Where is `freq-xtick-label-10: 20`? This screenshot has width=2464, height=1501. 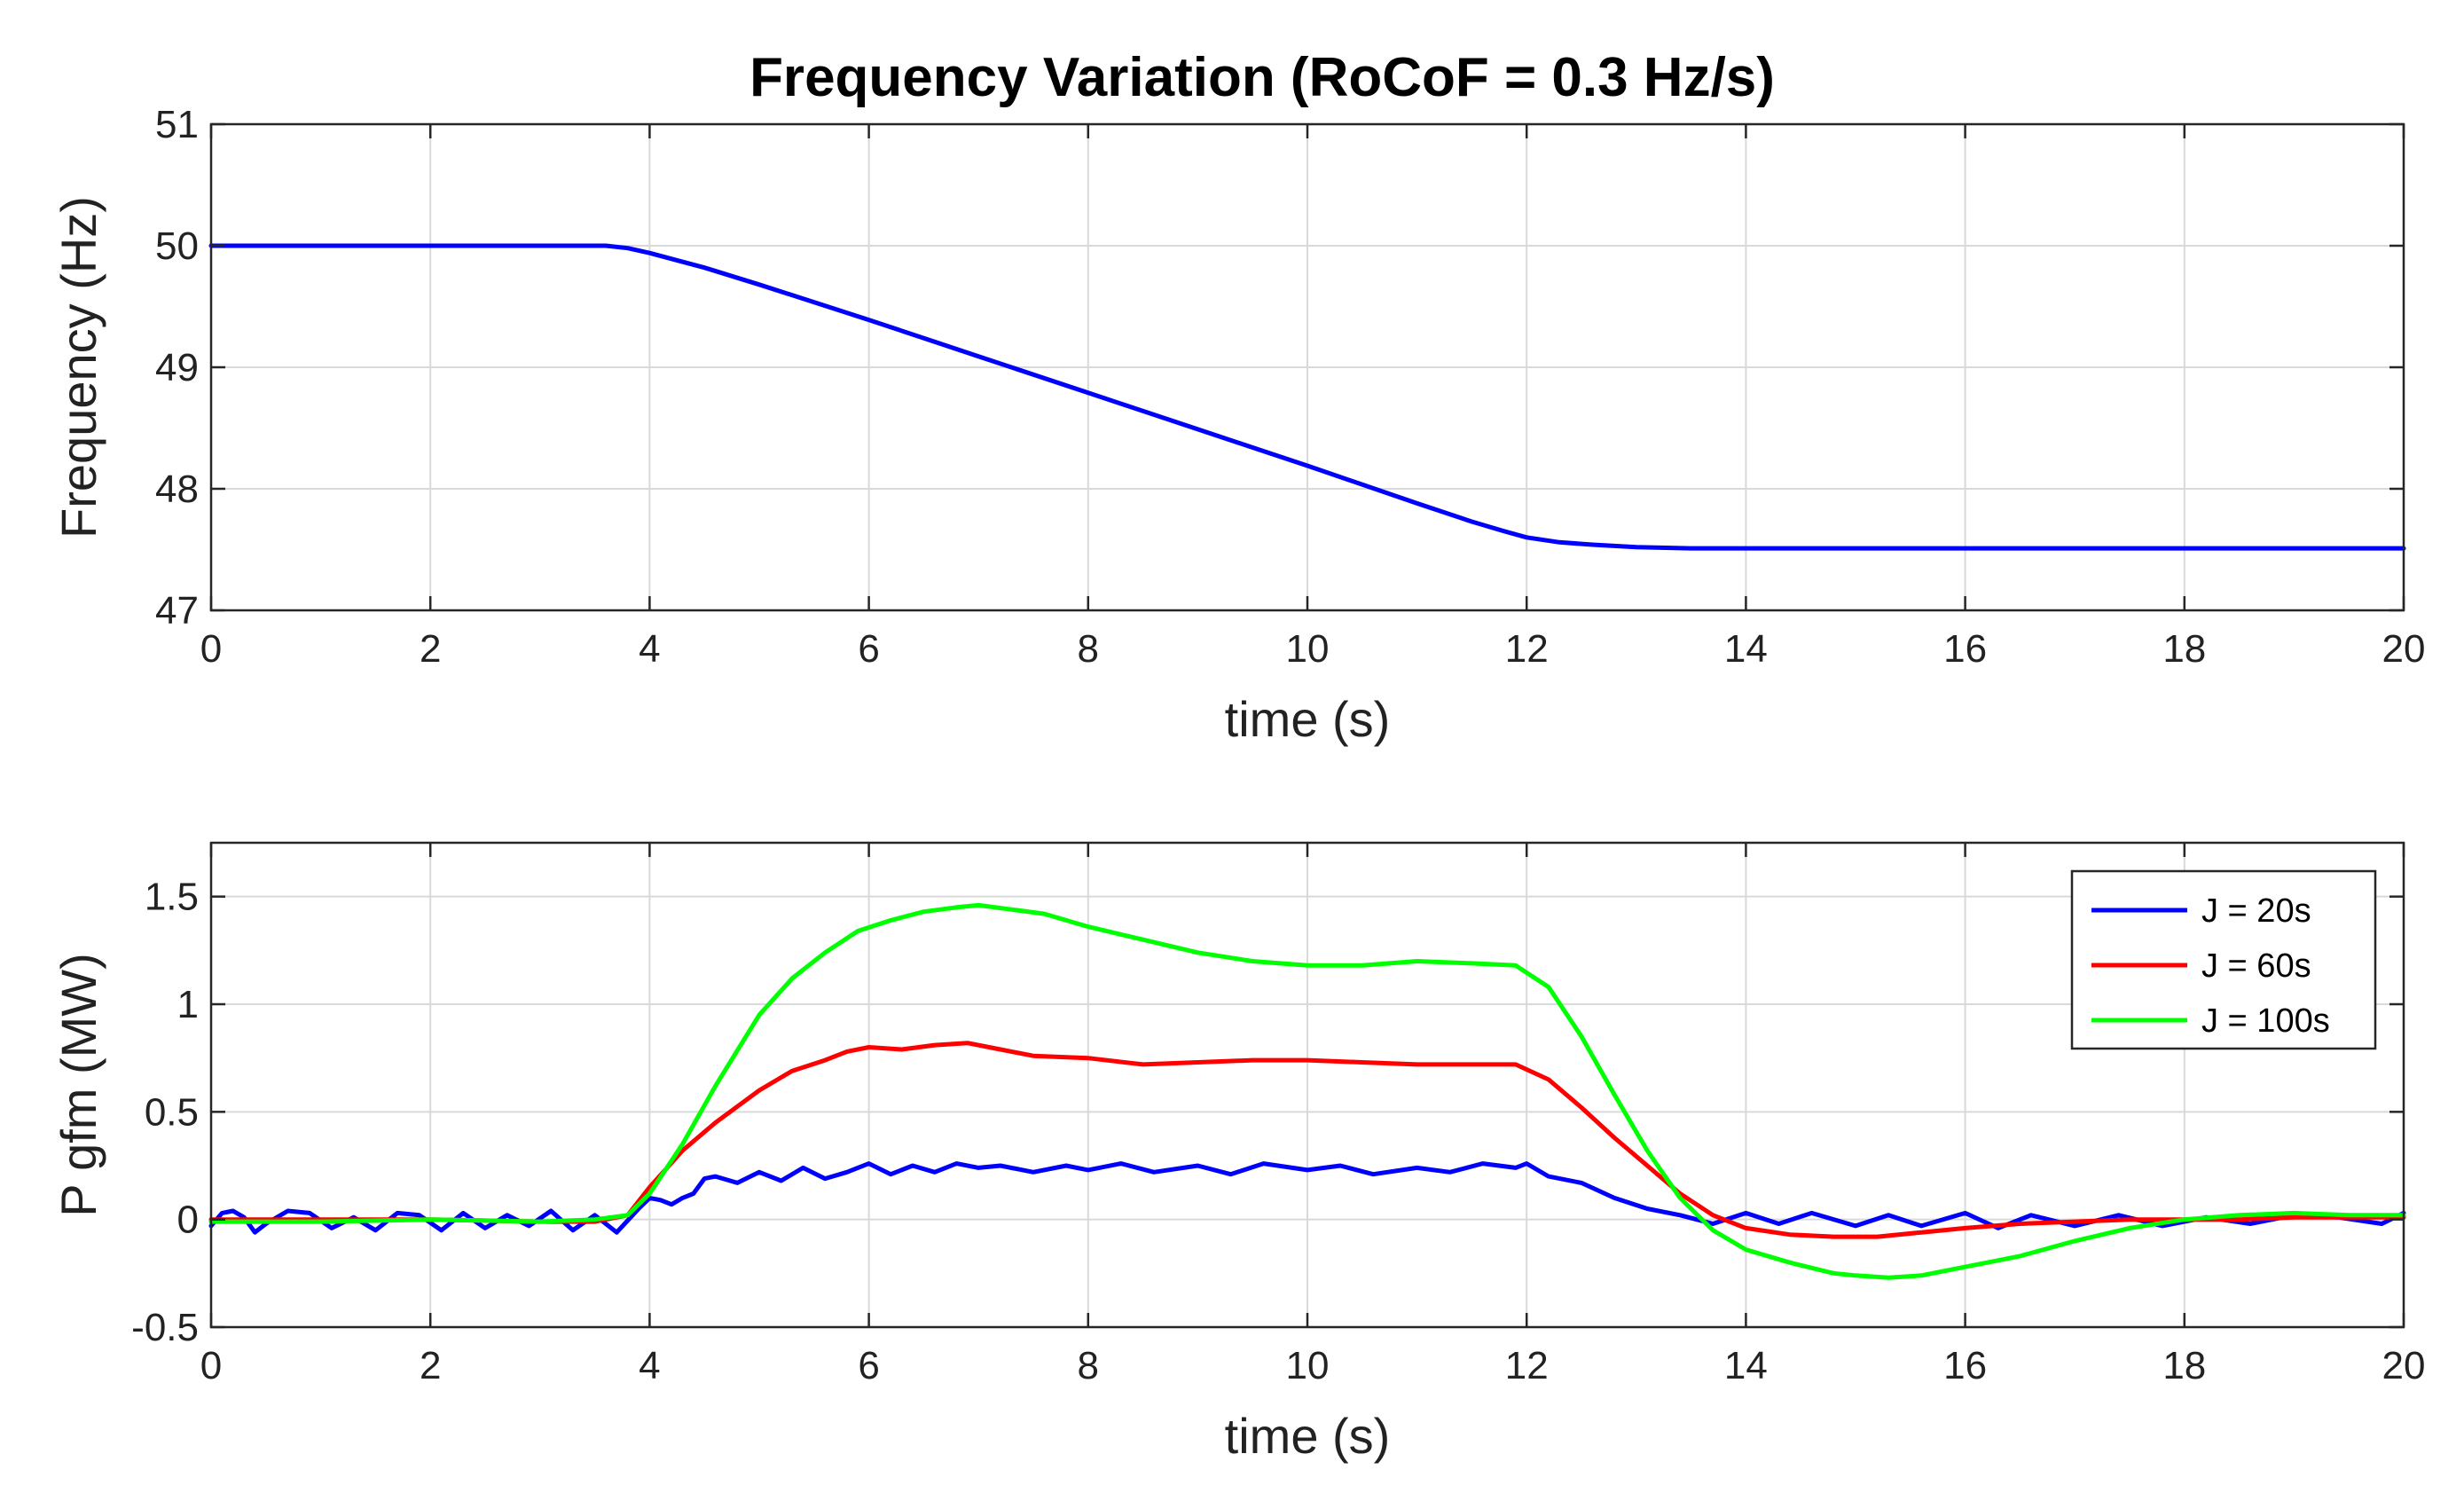
freq-xtick-label-10: 20 is located at coordinates (2404, 649).